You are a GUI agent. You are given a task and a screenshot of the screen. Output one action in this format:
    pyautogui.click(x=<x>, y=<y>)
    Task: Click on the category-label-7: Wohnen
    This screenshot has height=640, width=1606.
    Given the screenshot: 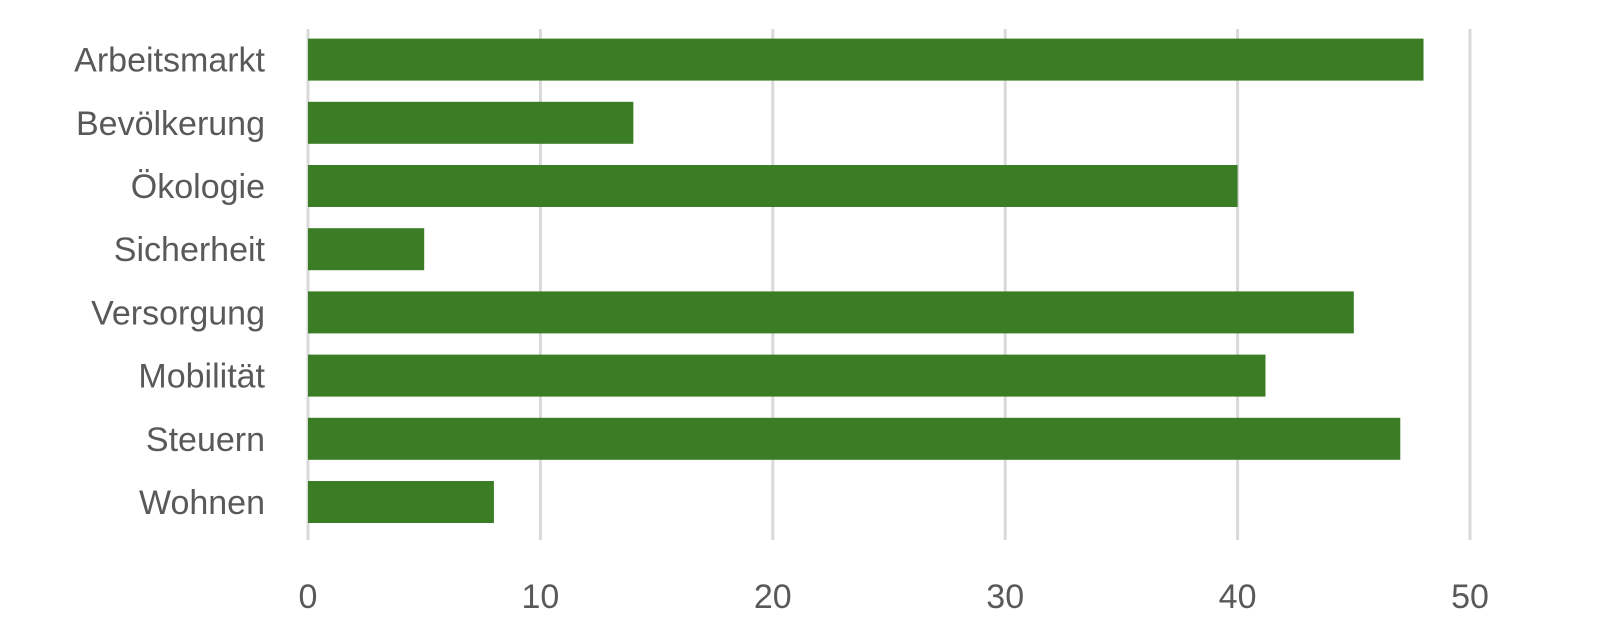 What is the action you would take?
    pyautogui.click(x=202, y=503)
    